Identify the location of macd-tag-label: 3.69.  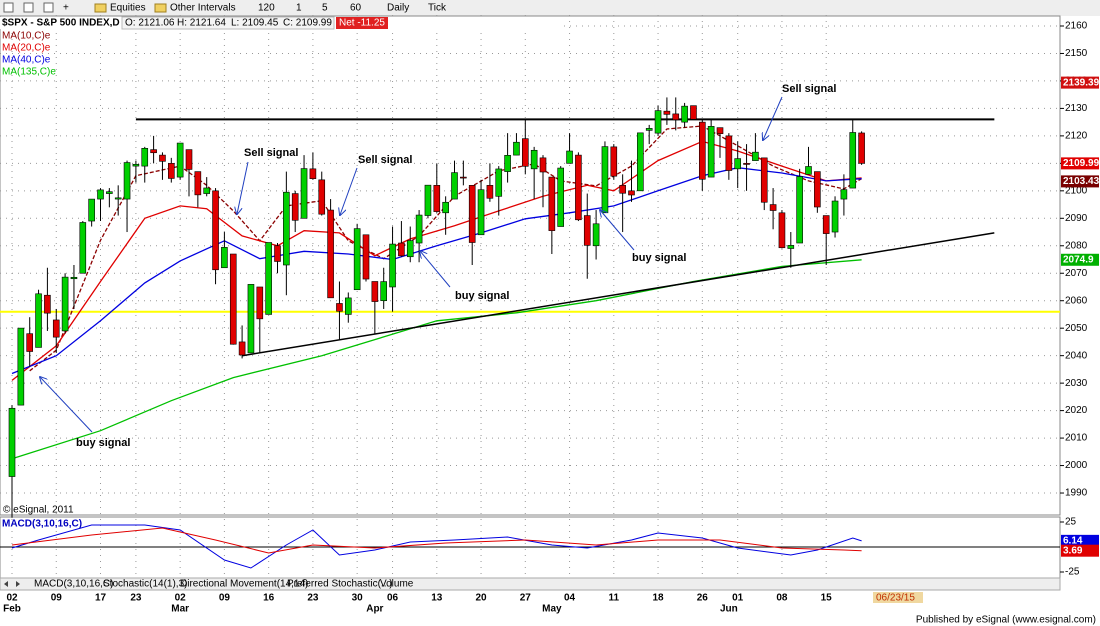
(1073, 550).